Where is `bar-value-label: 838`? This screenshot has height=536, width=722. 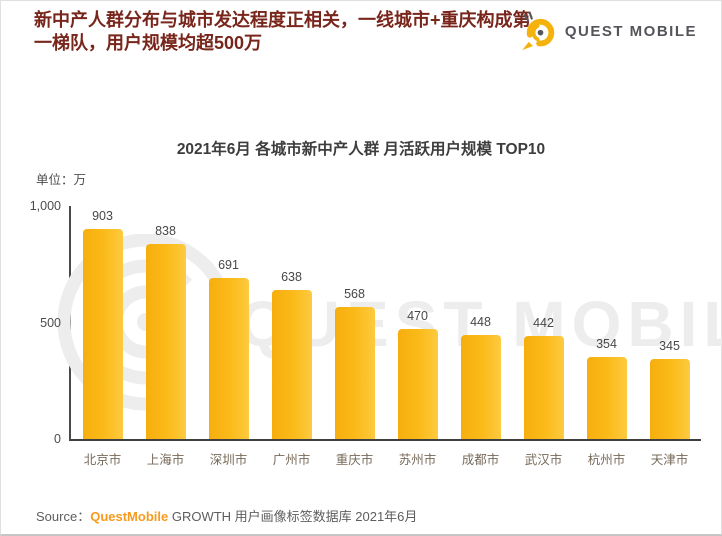 bar-value-label: 838 is located at coordinates (165, 231).